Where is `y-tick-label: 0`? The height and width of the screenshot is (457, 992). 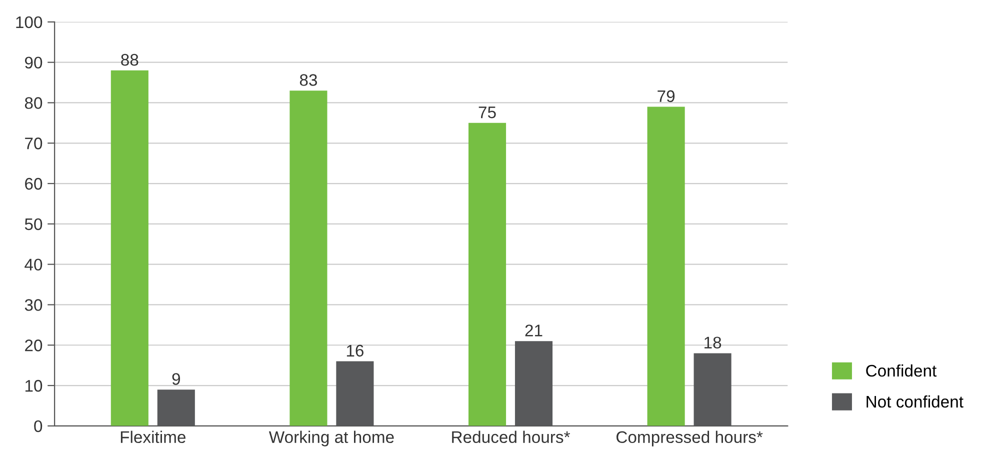 y-tick-label: 0 is located at coordinates (38, 426).